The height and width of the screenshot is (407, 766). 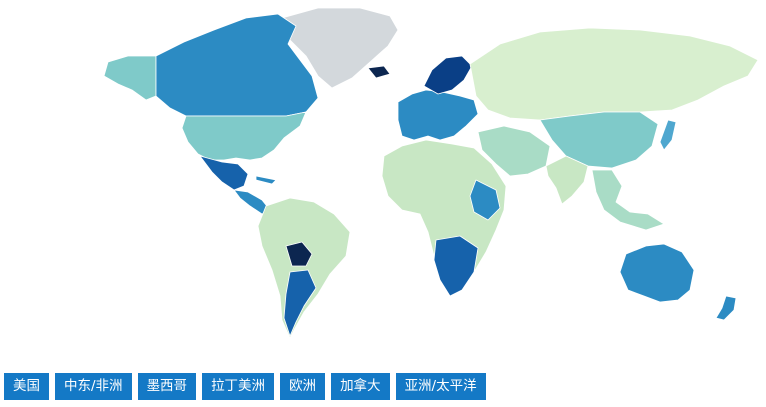 What do you see at coordinates (726, 308) in the screenshot?
I see `region-new-zealand` at bounding box center [726, 308].